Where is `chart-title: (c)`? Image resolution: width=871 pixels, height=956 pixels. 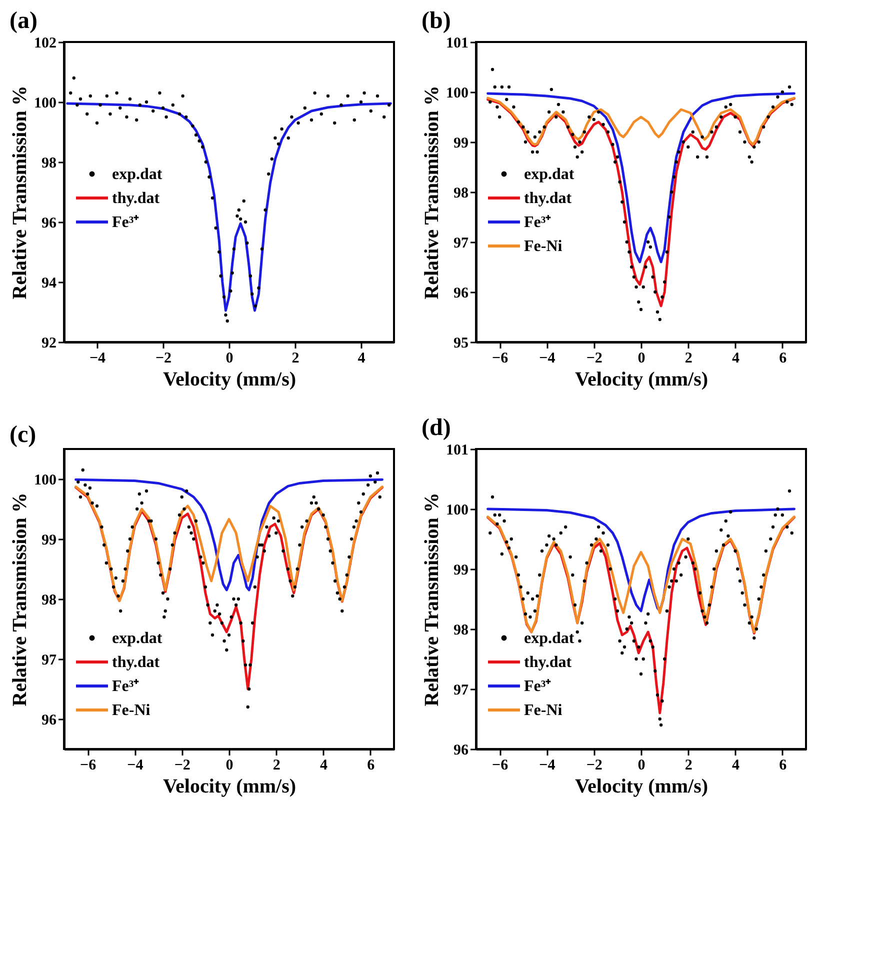 chart-title: (c) is located at coordinates (23, 435).